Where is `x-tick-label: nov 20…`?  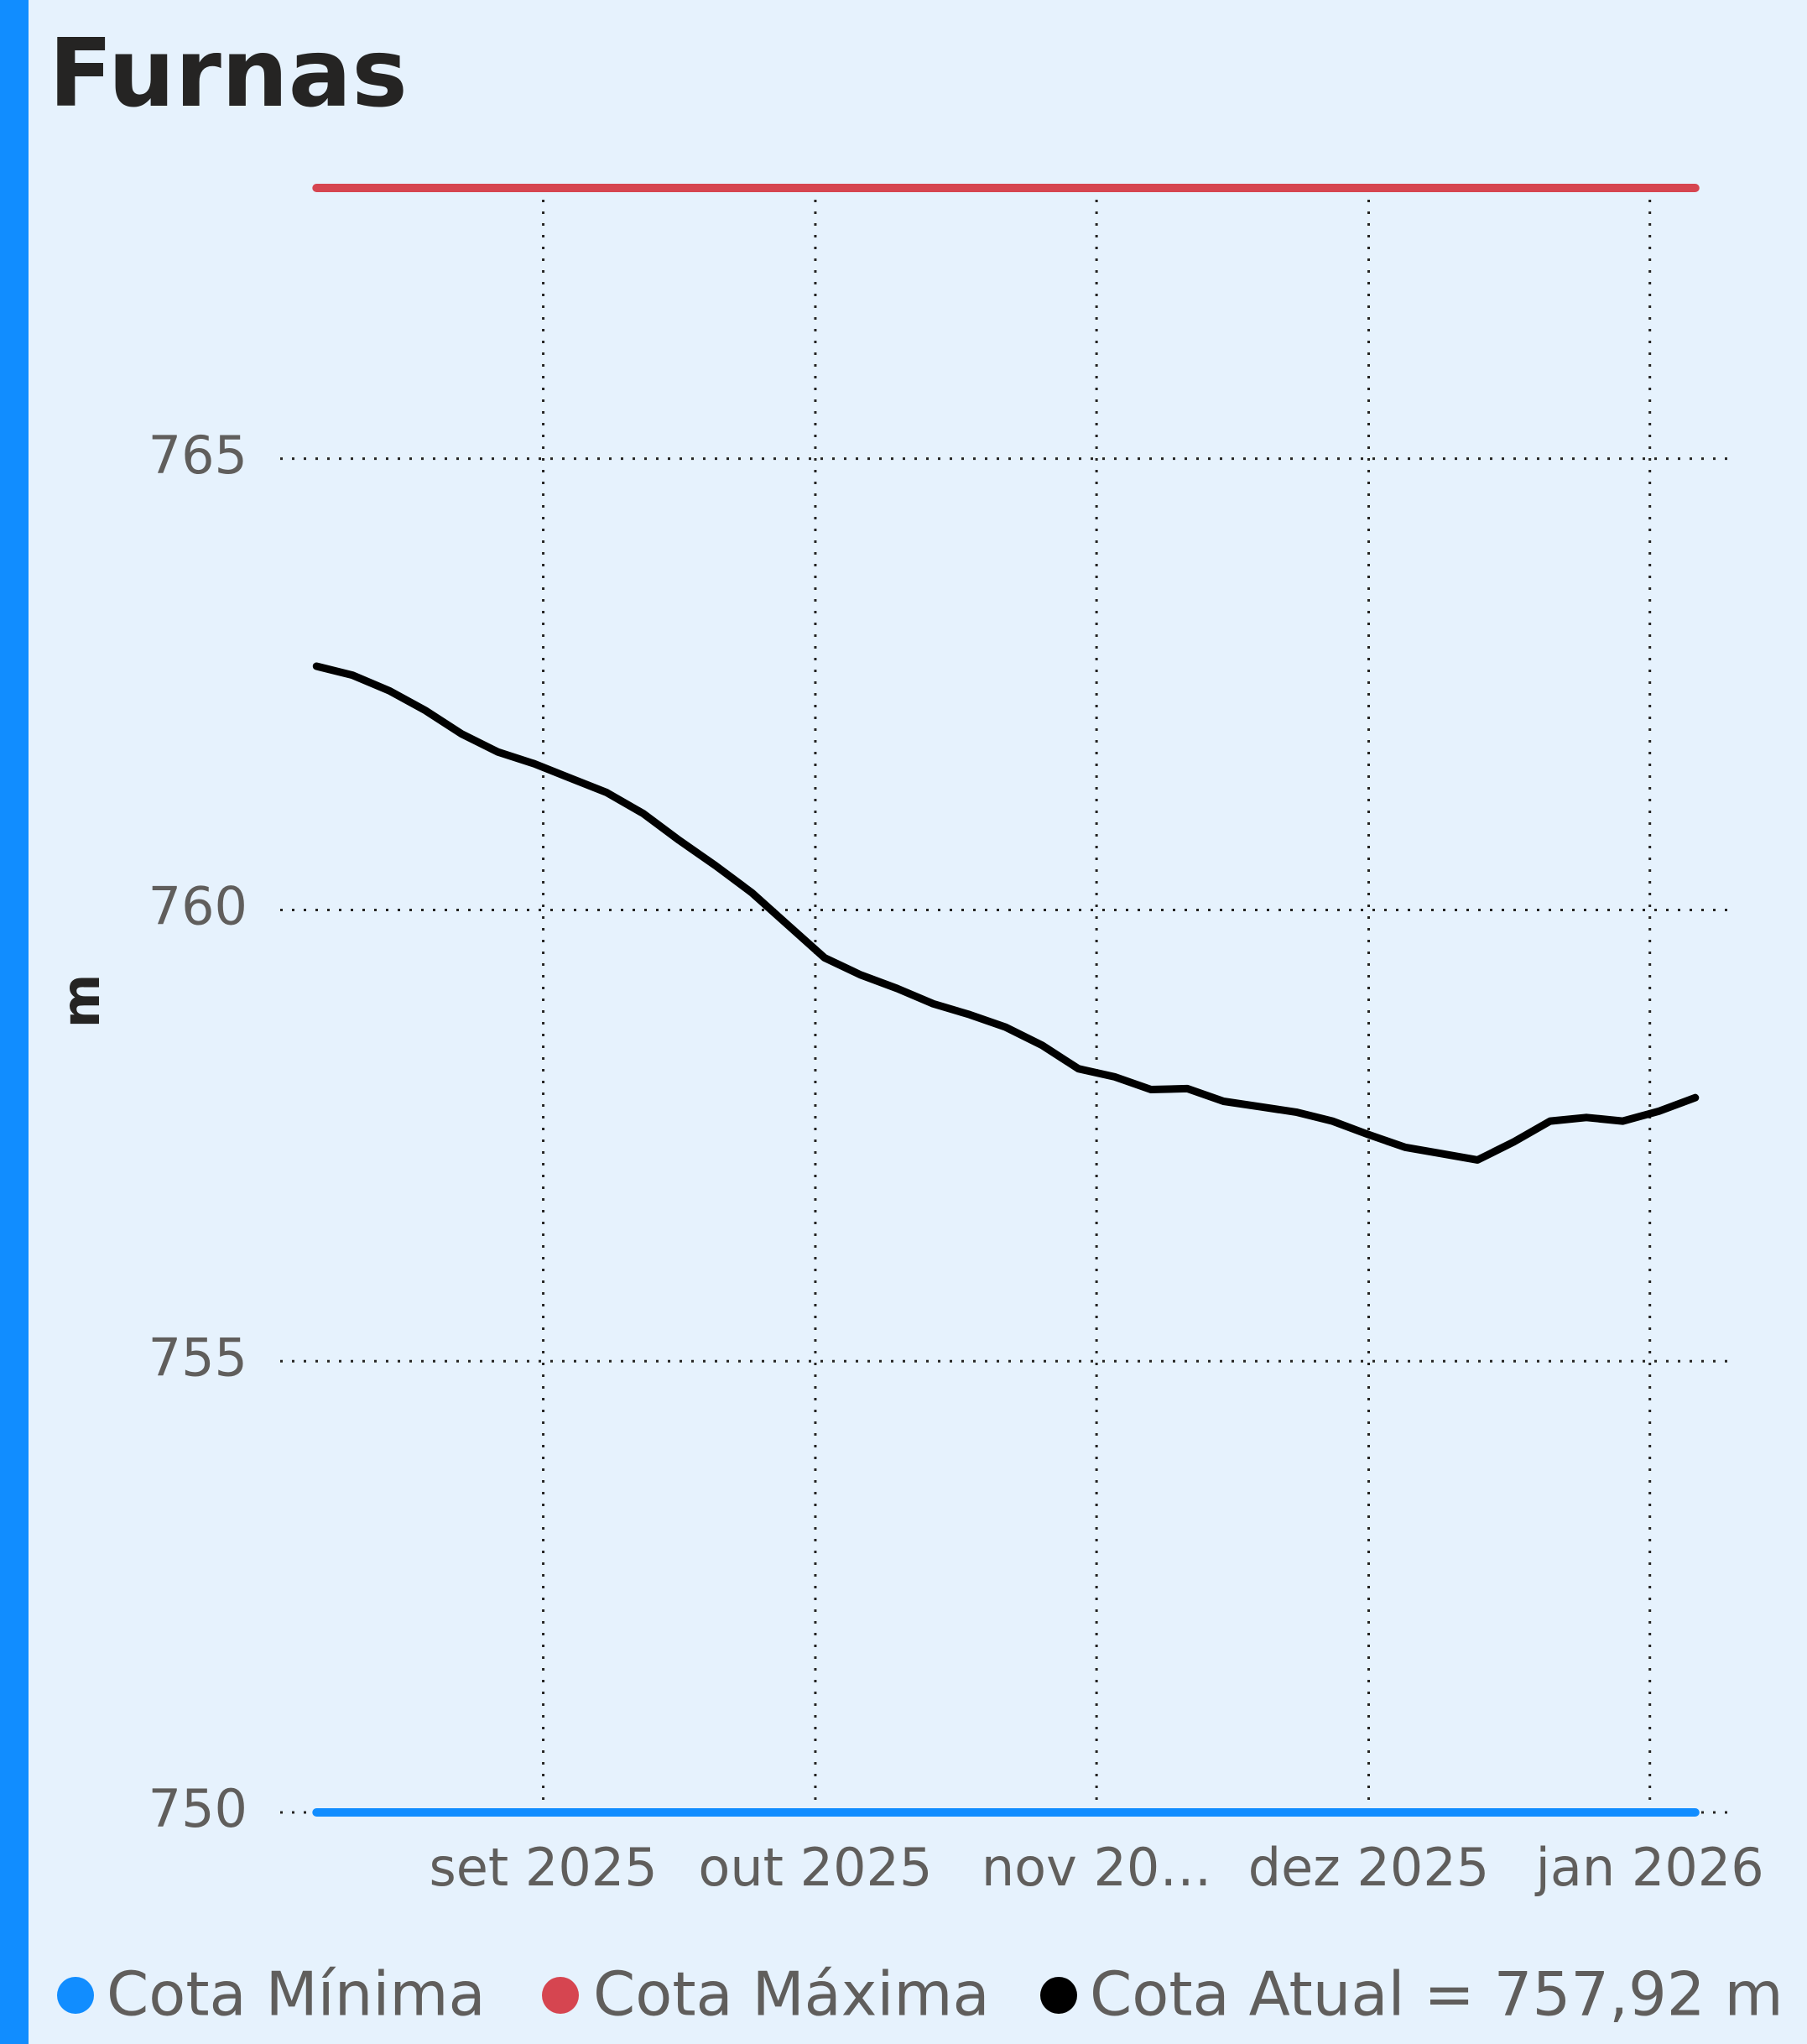
x-tick-label: nov 20… is located at coordinates (1097, 1867).